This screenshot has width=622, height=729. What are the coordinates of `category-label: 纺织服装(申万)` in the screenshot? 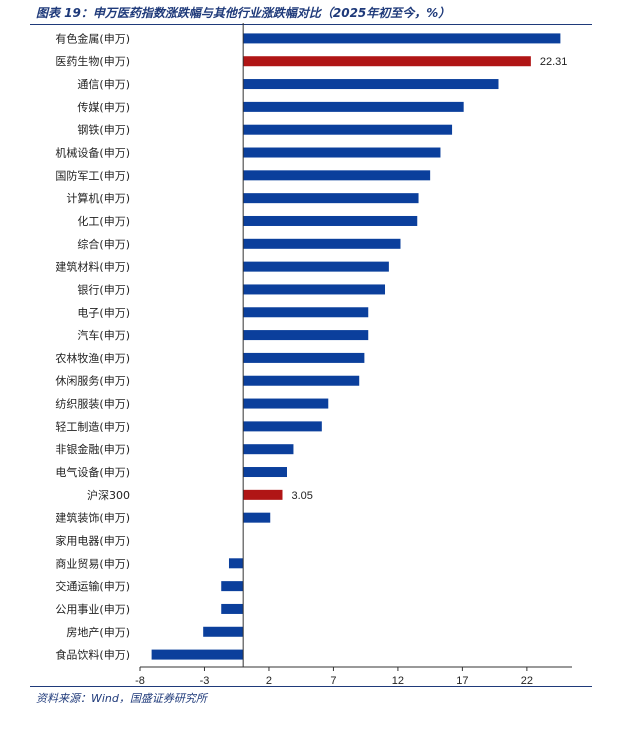 It's located at (92, 404).